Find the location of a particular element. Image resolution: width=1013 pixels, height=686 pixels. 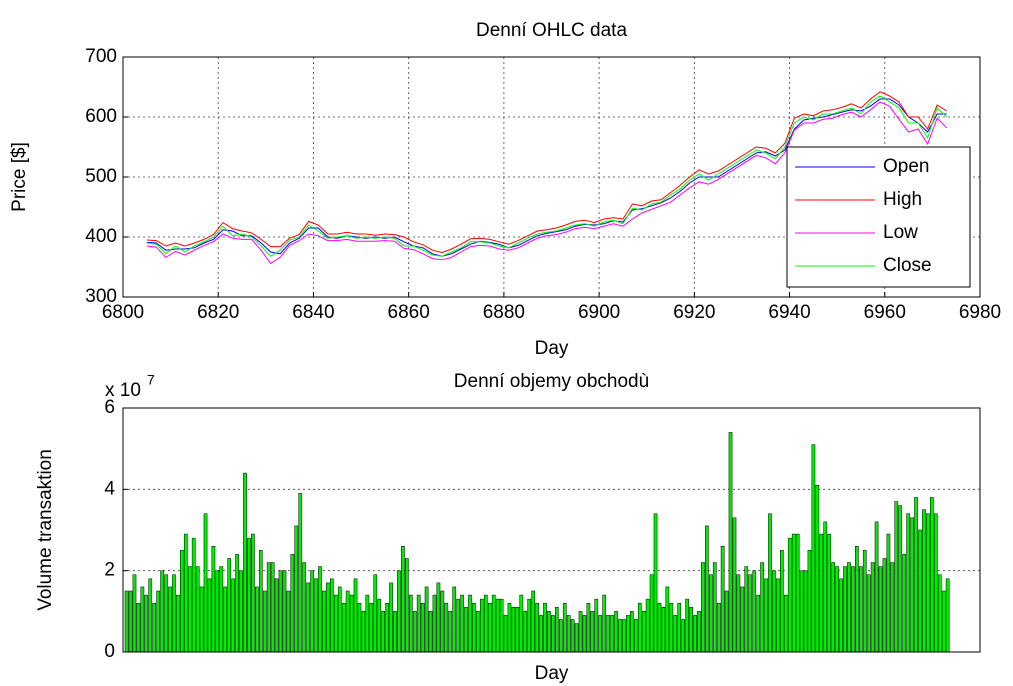

legend-label: Open is located at coordinates (906, 166).